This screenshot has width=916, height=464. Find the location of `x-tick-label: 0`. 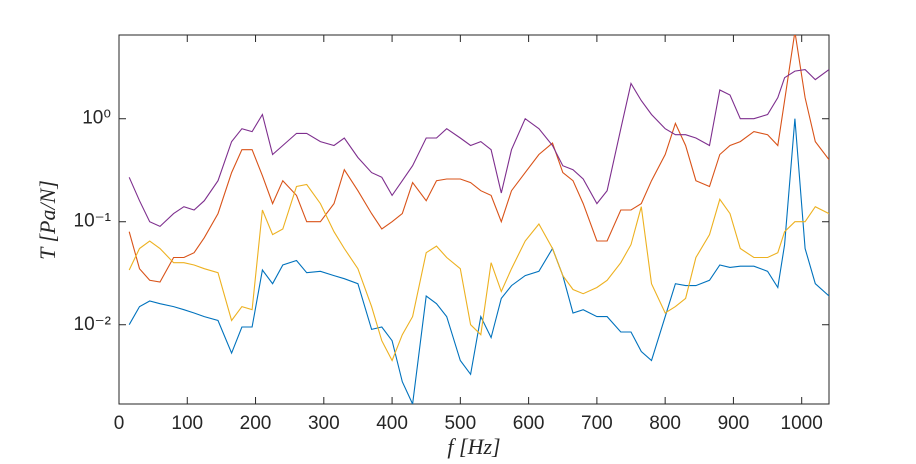

x-tick-label: 0 is located at coordinates (119, 423).